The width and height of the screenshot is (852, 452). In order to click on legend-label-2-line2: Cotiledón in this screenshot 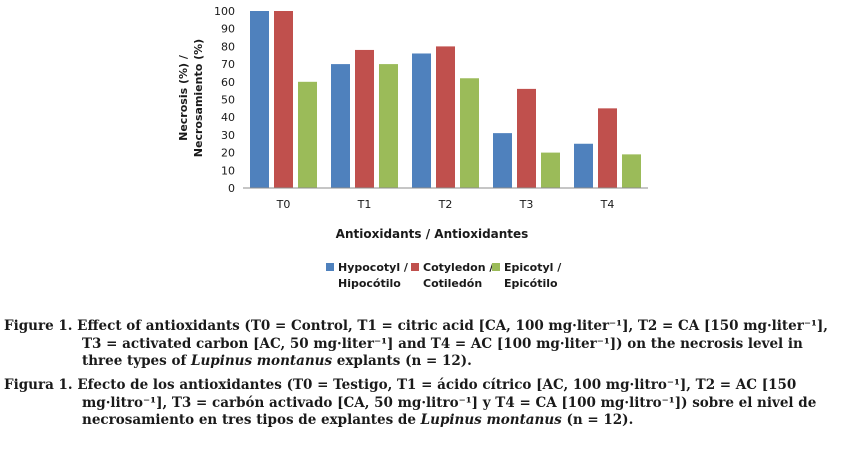, I will do `click(452, 283)`.